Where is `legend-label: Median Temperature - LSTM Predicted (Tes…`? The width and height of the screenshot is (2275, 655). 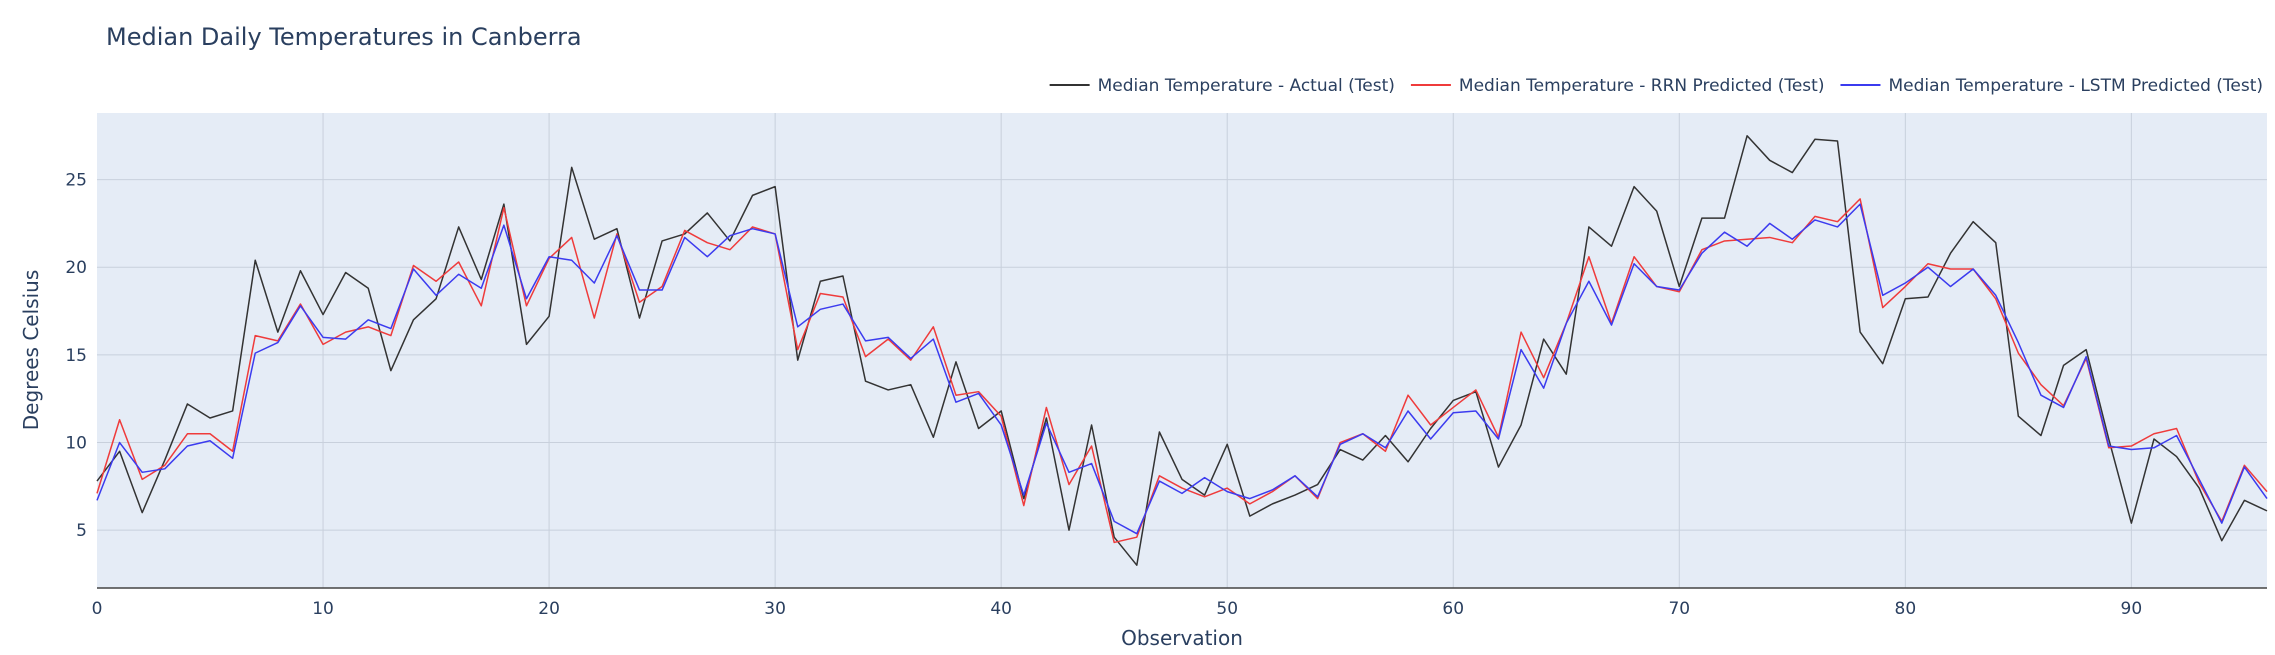
legend-label: Median Temperature - LSTM Predicted (Tes… is located at coordinates (2075, 86).